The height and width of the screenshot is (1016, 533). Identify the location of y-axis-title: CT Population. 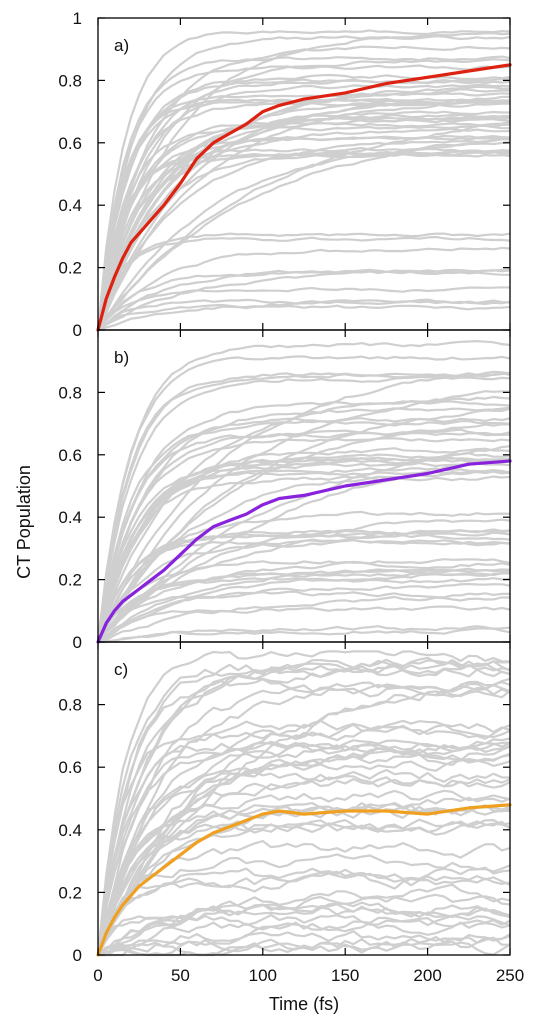
(24, 522).